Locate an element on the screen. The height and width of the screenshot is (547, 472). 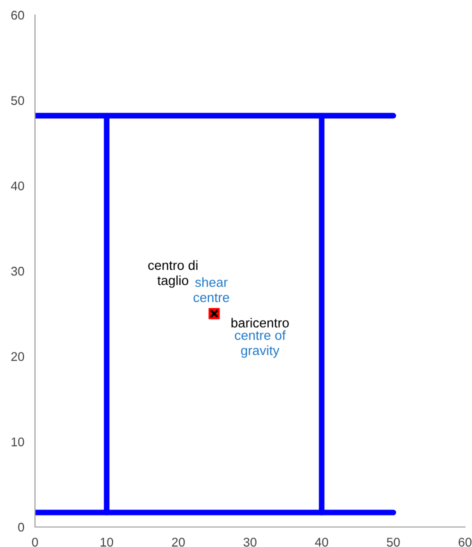
y-tick-label: 40 is located at coordinates (17, 185).